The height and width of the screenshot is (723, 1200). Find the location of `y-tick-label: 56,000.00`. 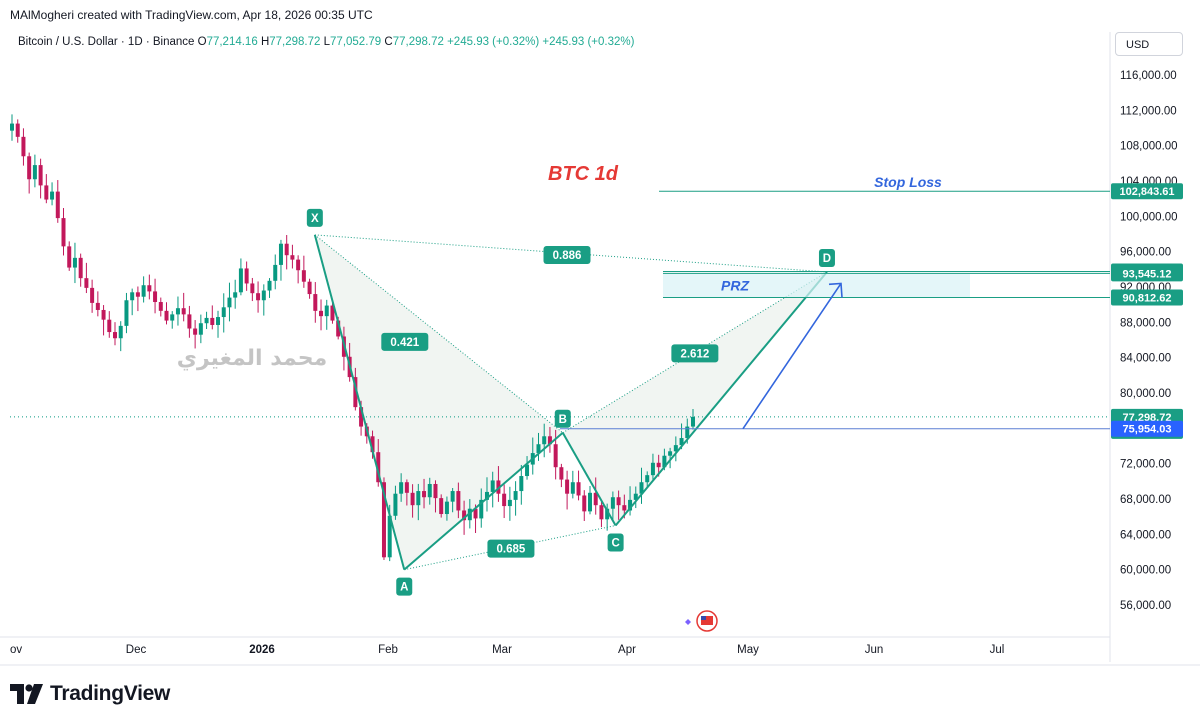

y-tick-label: 56,000.00 is located at coordinates (1145, 606).